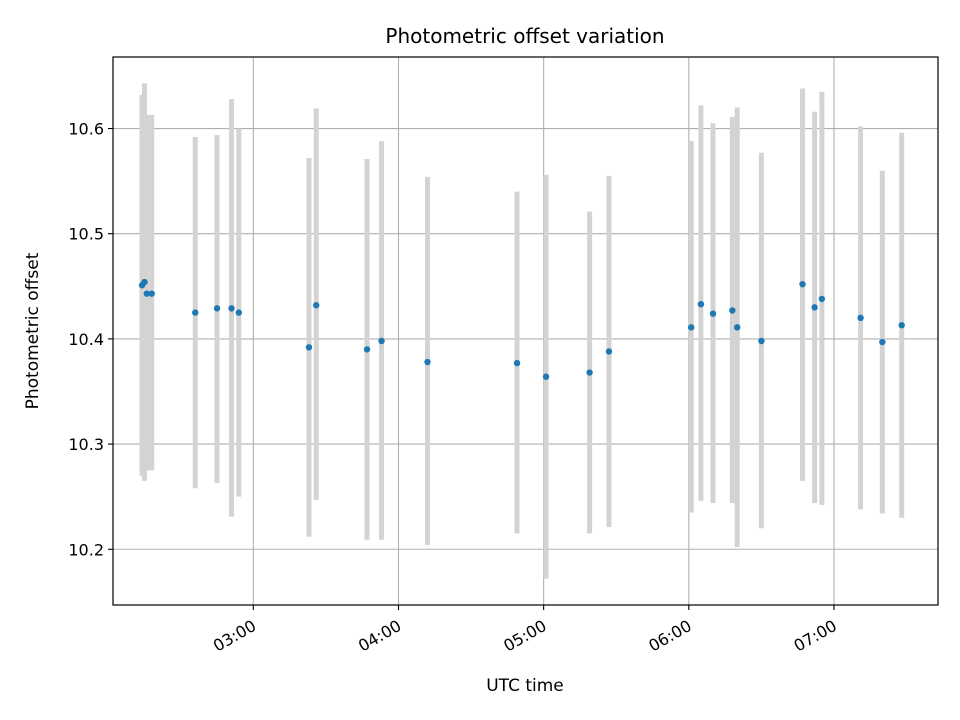 This screenshot has width=960, height=720. Describe the element at coordinates (86, 444) in the screenshot. I see `y-tick-label: 10.3` at that location.